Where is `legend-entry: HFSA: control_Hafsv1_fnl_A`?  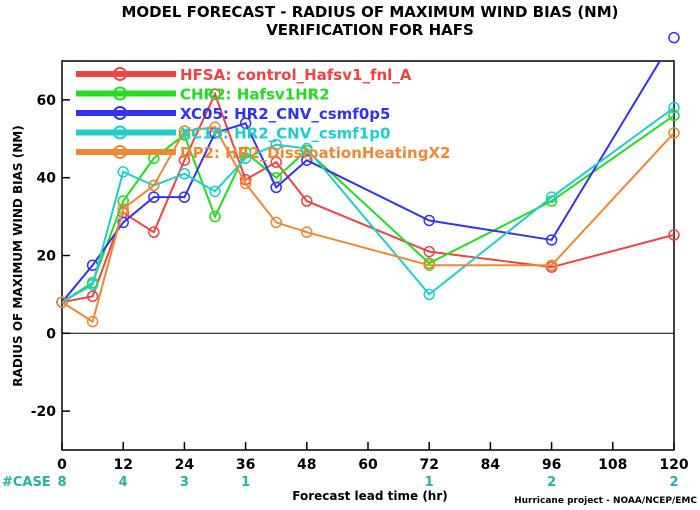 legend-entry: HFSA: control_Hafsv1_fnl_A is located at coordinates (296, 75).